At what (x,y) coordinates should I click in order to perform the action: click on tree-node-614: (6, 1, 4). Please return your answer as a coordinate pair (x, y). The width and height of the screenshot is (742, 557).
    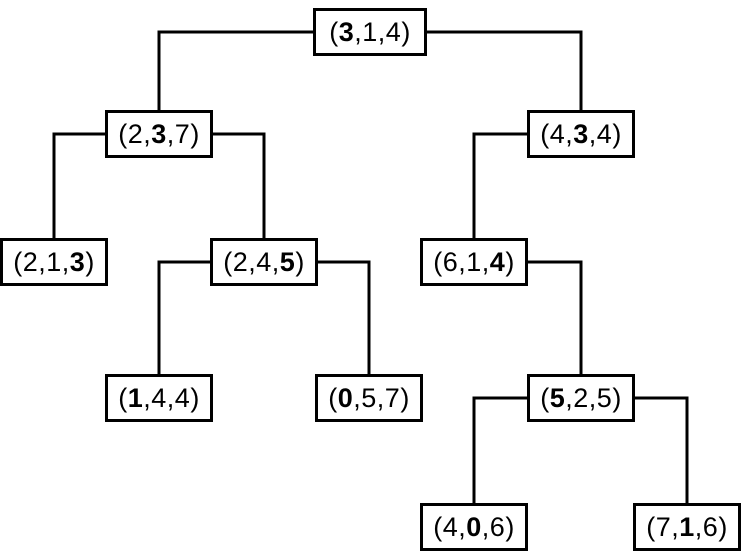
    Looking at the image, I should click on (474, 262).